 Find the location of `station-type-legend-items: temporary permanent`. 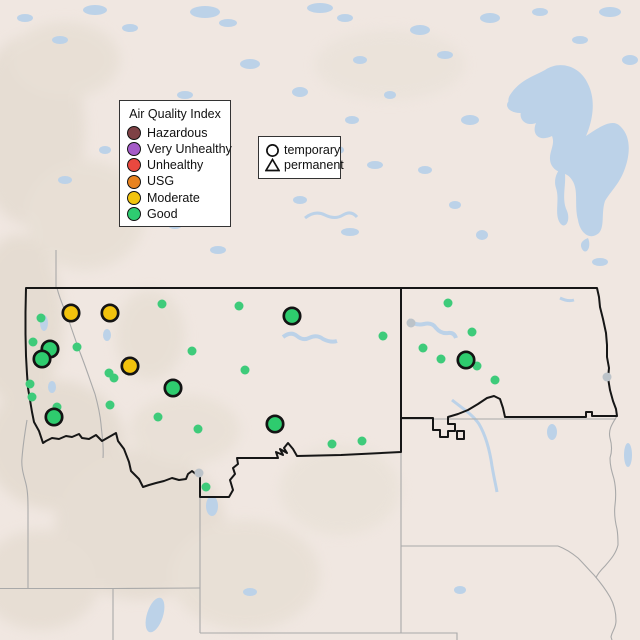

station-type-legend-items: temporary permanent is located at coordinates (304, 158).